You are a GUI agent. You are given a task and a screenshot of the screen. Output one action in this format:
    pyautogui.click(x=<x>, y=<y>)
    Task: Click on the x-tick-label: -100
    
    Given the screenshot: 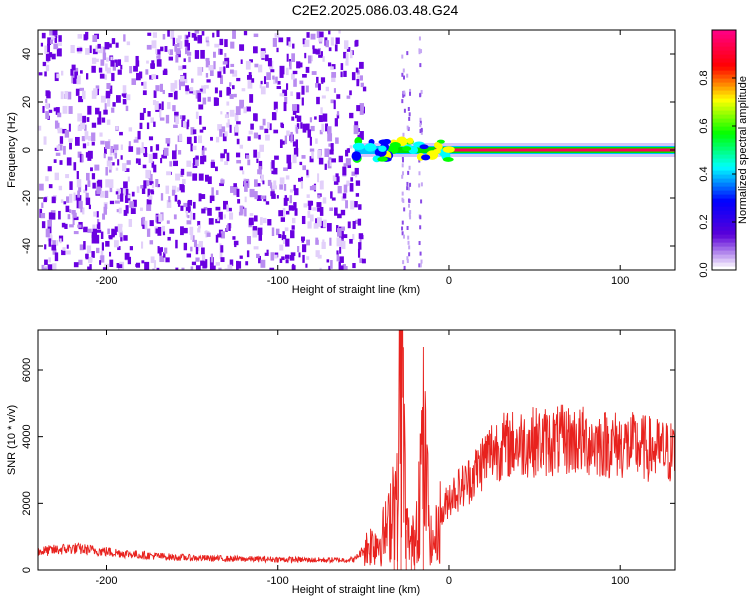 What is the action you would take?
    pyautogui.click(x=278, y=281)
    